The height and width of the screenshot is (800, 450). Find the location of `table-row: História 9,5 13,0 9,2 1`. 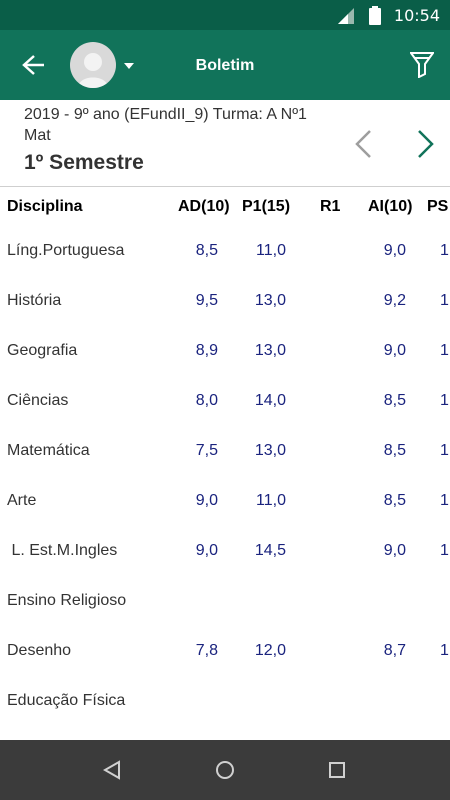

table-row: História 9,5 13,0 9,2 1 is located at coordinates (225, 306).